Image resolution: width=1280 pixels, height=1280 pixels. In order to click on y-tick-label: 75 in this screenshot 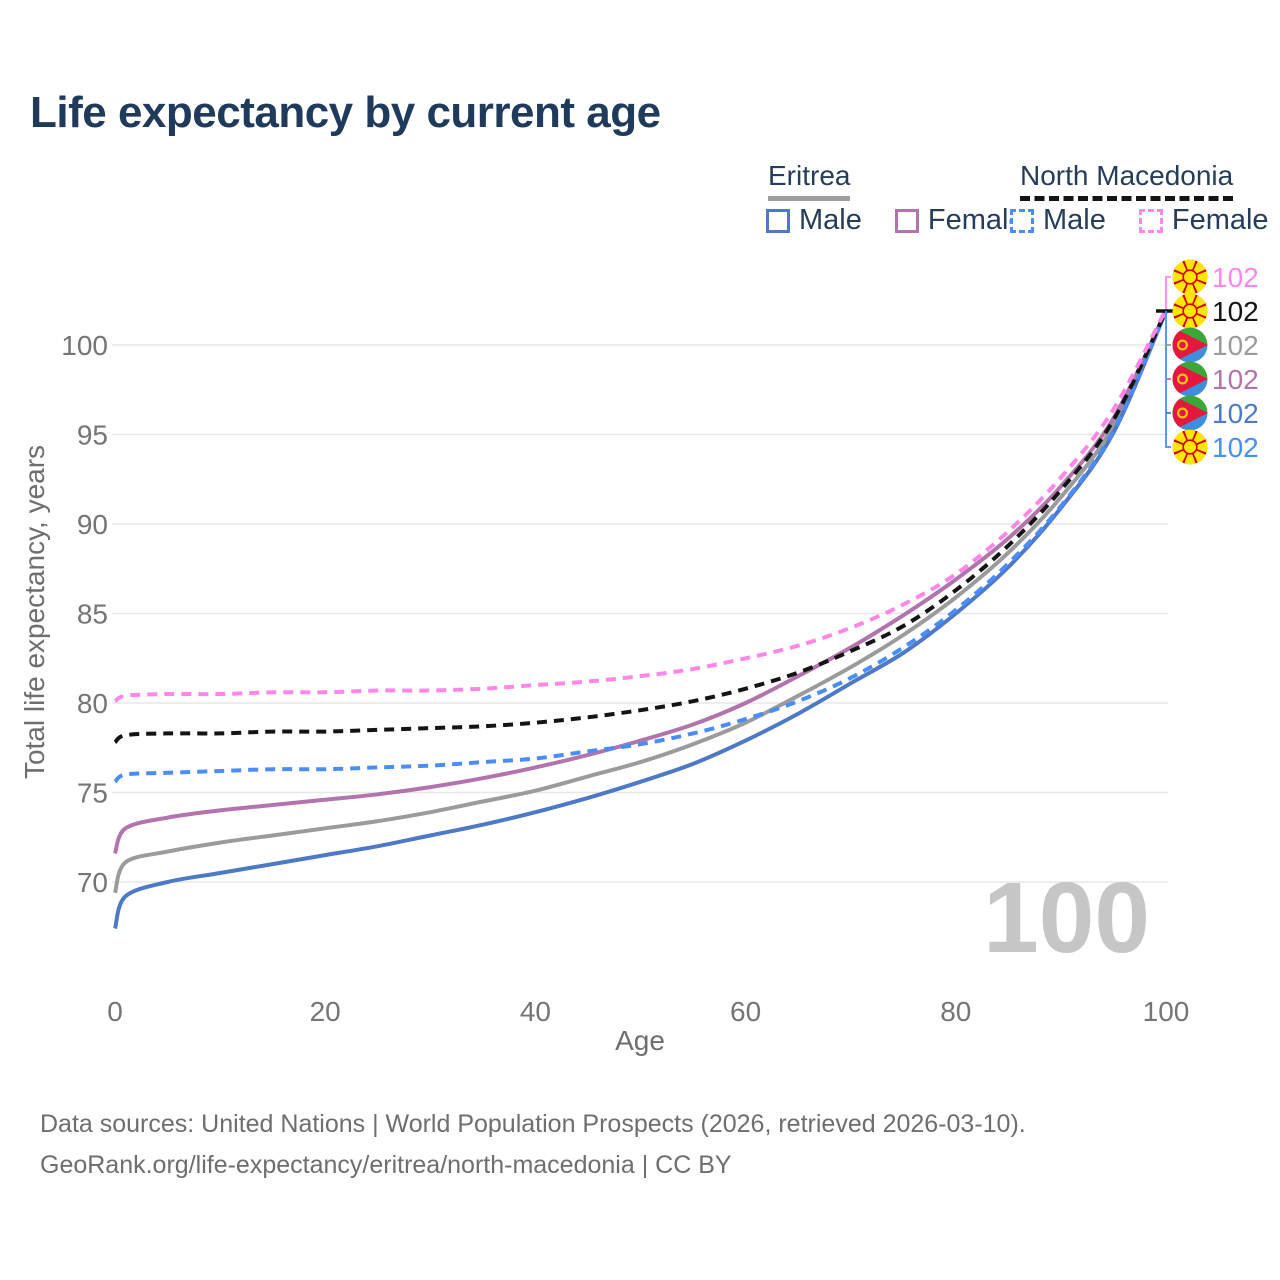, I will do `click(92, 793)`.